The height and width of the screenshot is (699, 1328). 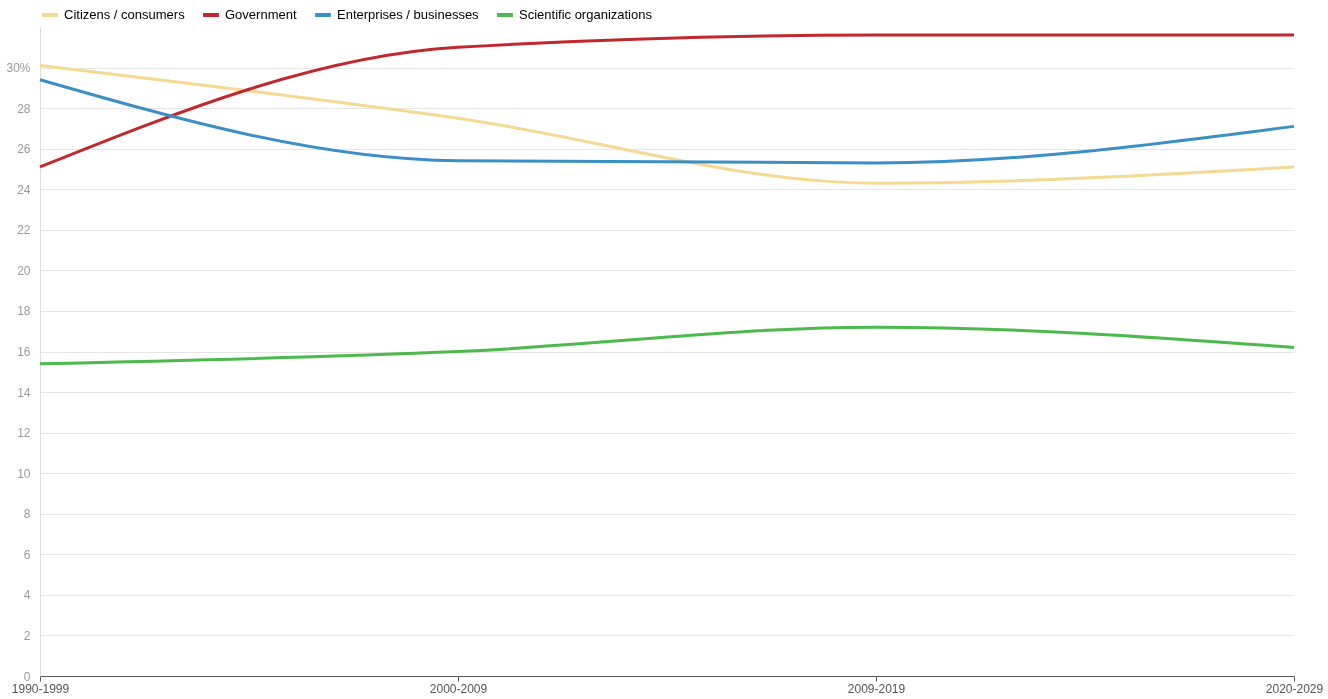 What do you see at coordinates (408, 14) in the screenshot?
I see `legend-label: Enterprises / businesses` at bounding box center [408, 14].